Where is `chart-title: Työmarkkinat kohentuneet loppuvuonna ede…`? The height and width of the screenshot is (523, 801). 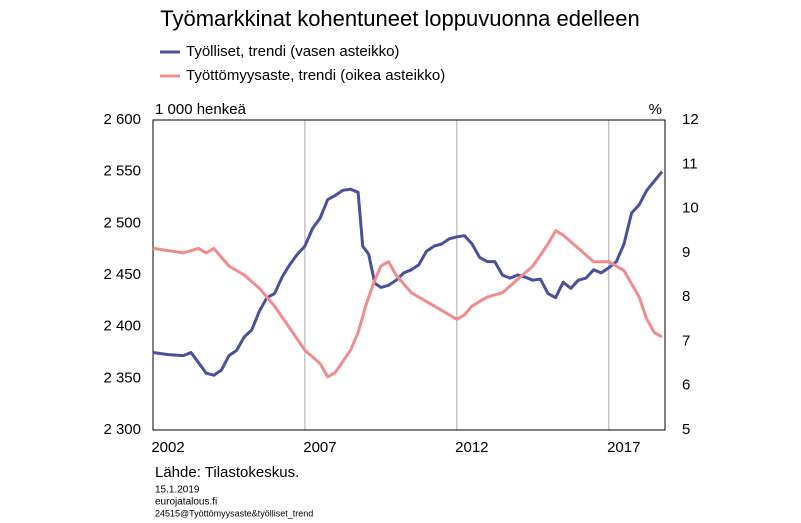 chart-title: Työmarkkinat kohentuneet loppuvuonna ede… is located at coordinates (399, 18).